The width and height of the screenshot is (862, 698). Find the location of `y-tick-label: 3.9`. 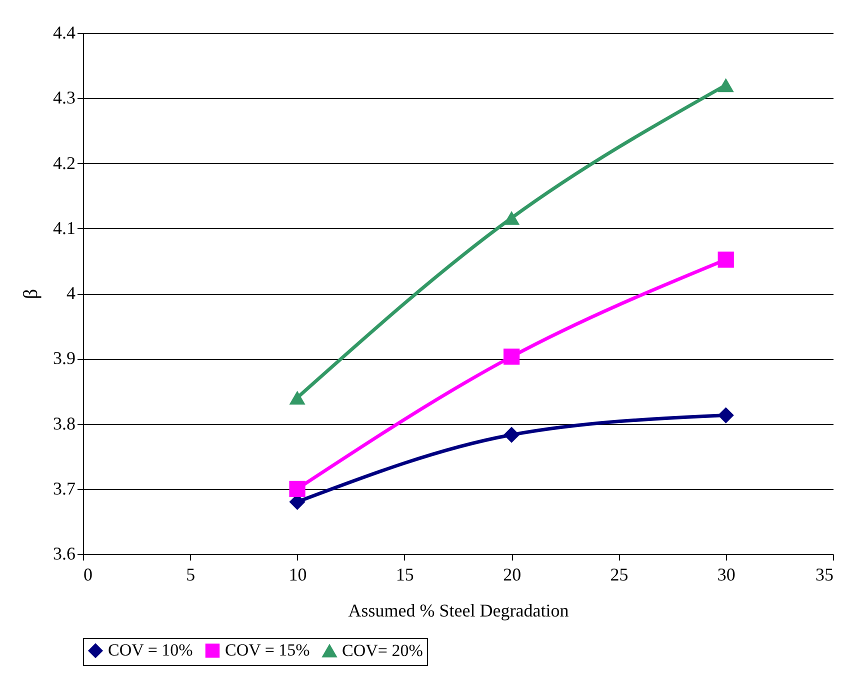

y-tick-label: 3.9 is located at coordinates (64, 358).